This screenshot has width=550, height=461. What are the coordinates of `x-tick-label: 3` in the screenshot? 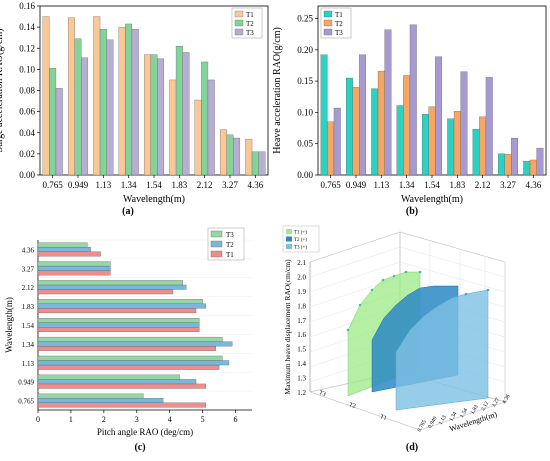 It's located at (137, 419).